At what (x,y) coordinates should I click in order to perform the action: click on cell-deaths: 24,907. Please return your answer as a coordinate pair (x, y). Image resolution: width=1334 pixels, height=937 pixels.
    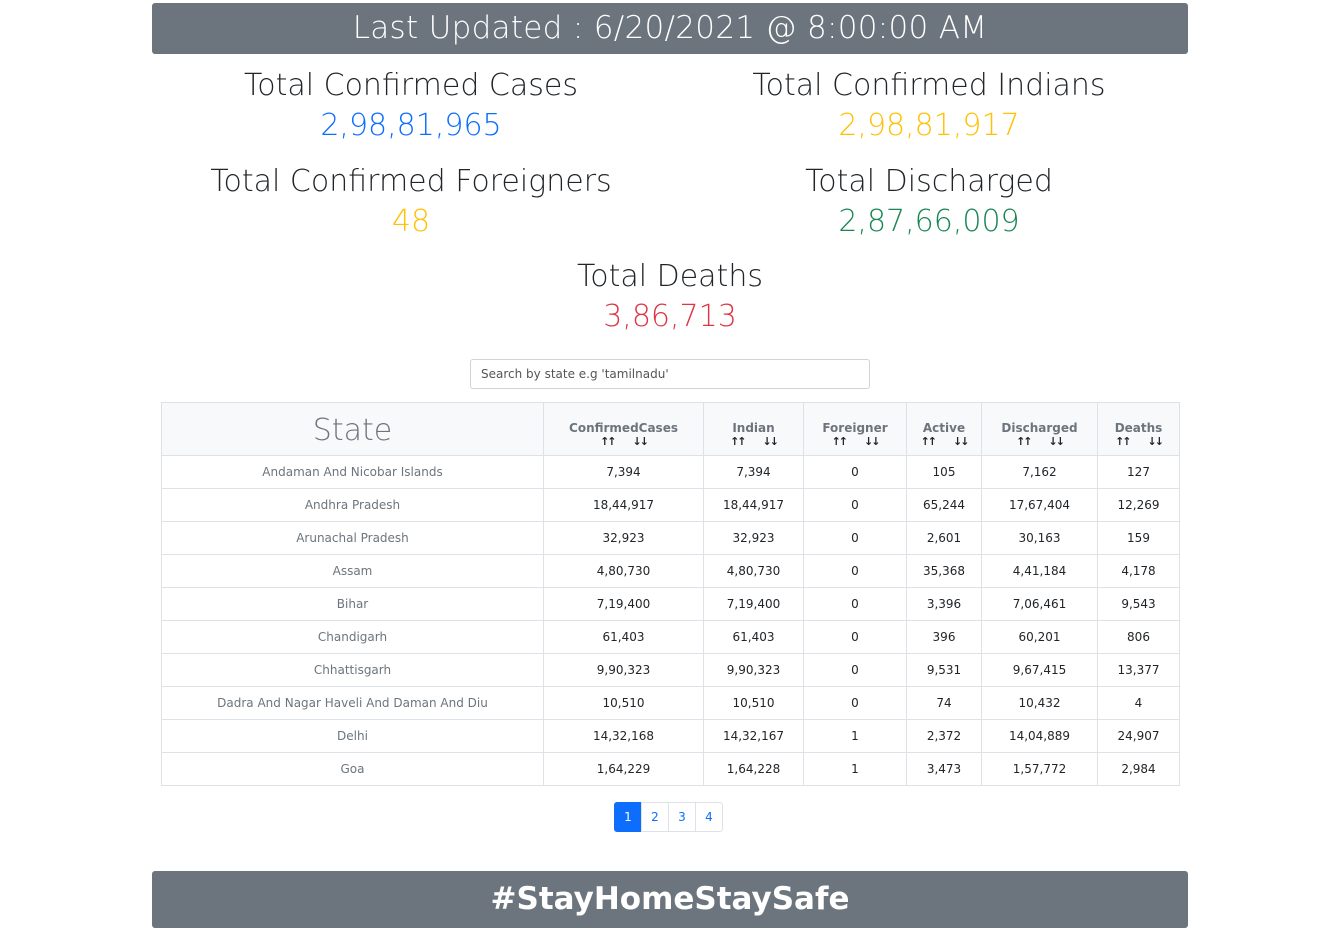
    Looking at the image, I should click on (1138, 736).